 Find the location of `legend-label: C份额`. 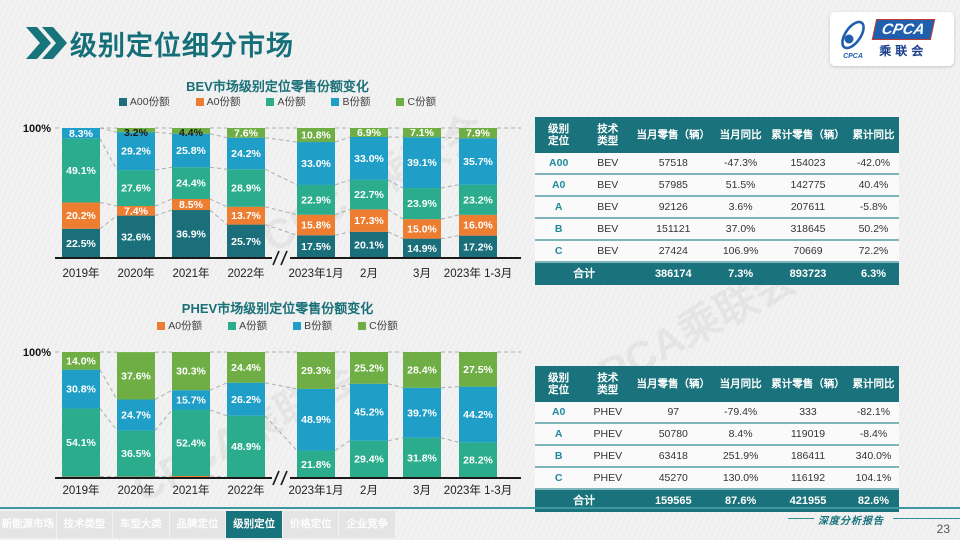

legend-label: C份额 is located at coordinates (383, 326).